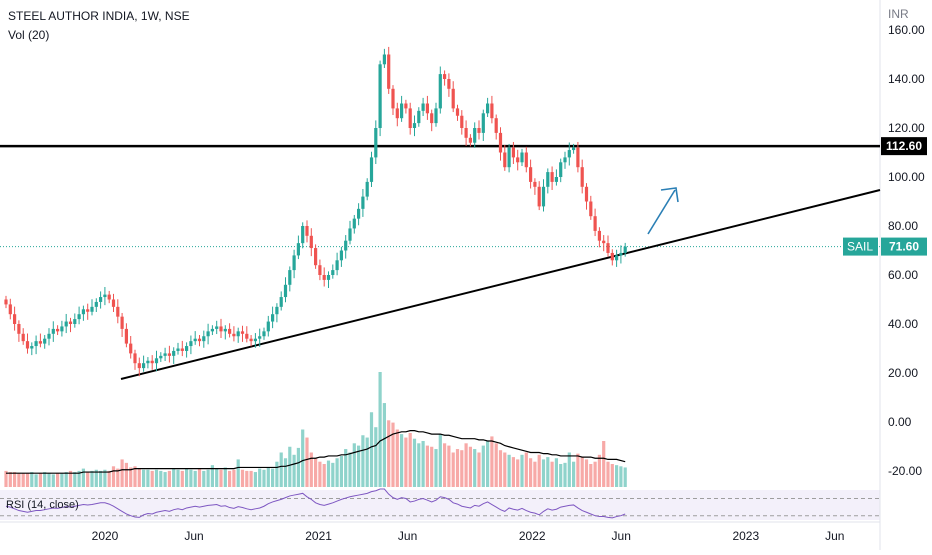  Describe the element at coordinates (661, 212) in the screenshot. I see `projection-arrow-shaft` at that location.